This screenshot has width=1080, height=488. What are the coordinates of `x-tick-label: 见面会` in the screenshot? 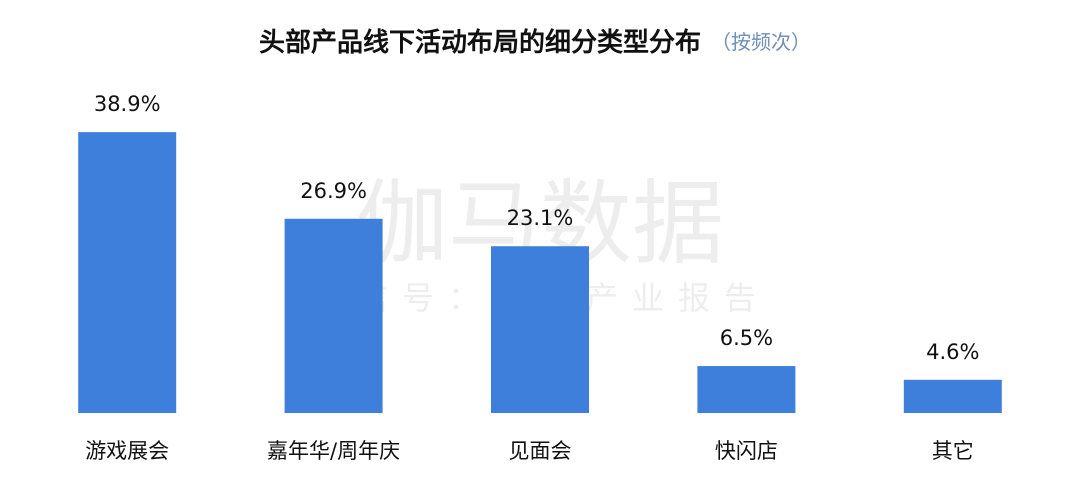 It's located at (540, 451).